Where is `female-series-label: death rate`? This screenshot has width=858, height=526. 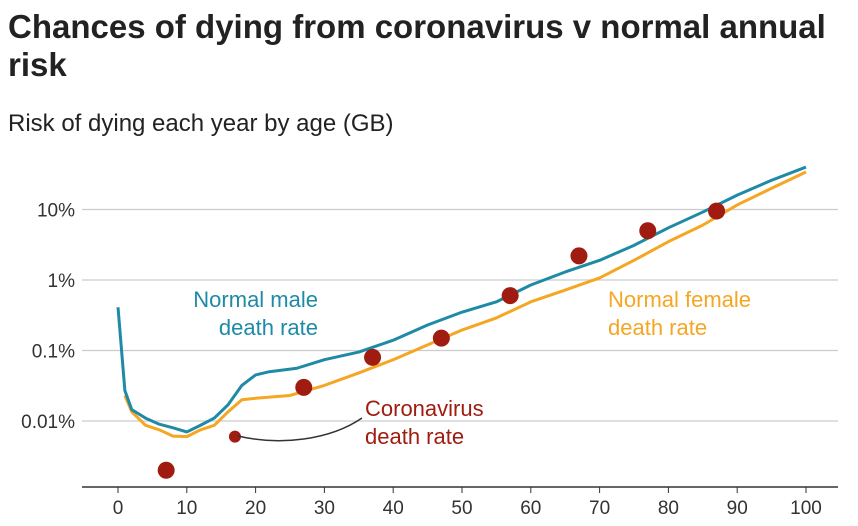 female-series-label: death rate is located at coordinates (657, 327).